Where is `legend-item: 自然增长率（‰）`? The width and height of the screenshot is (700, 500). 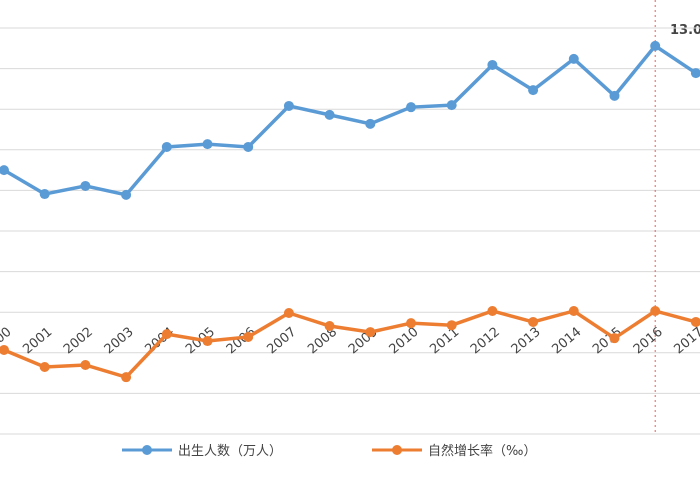
legend-item: 自然增长率（‰） is located at coordinates (454, 451).